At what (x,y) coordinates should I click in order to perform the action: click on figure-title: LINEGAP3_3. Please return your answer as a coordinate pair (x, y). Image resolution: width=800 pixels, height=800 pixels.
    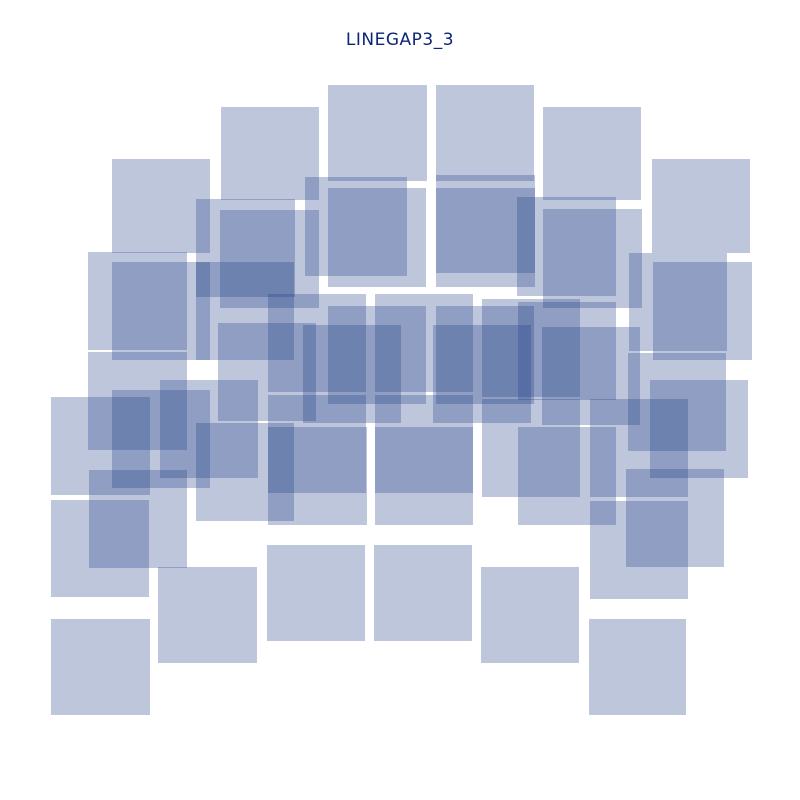
    Looking at the image, I should click on (400, 40).